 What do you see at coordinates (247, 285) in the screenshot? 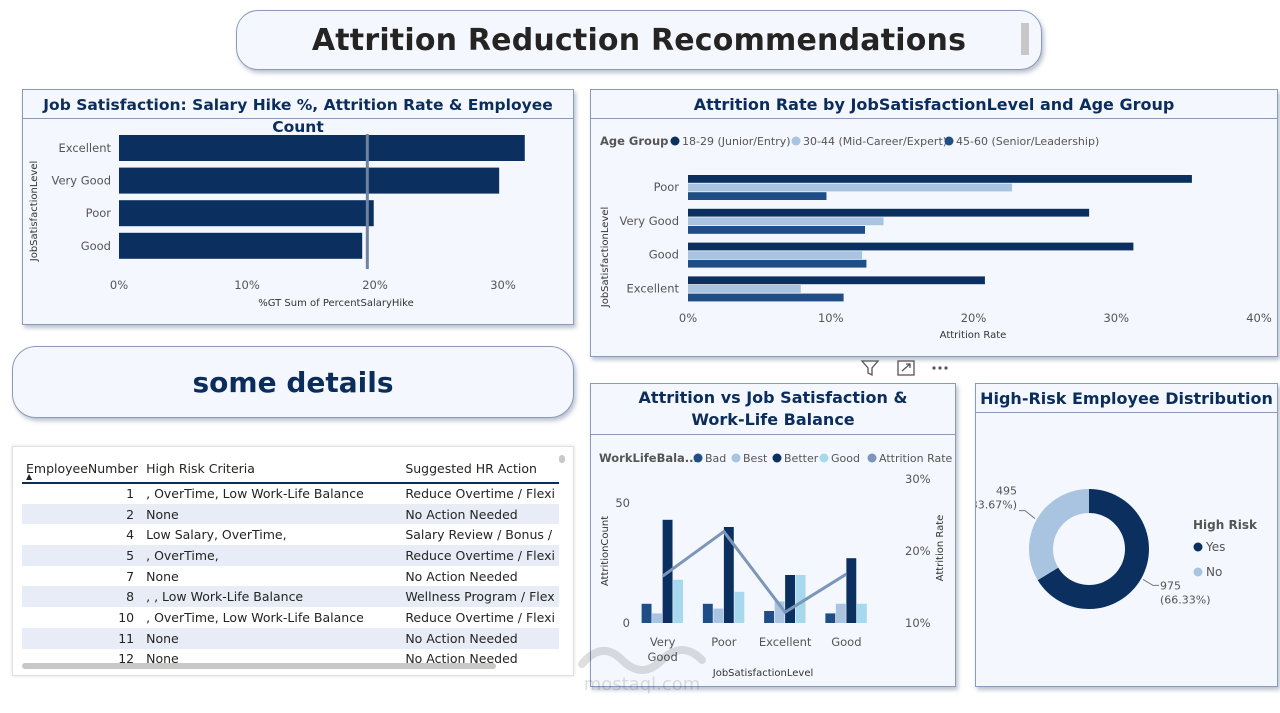
I see `x-tick-label: 10%` at bounding box center [247, 285].